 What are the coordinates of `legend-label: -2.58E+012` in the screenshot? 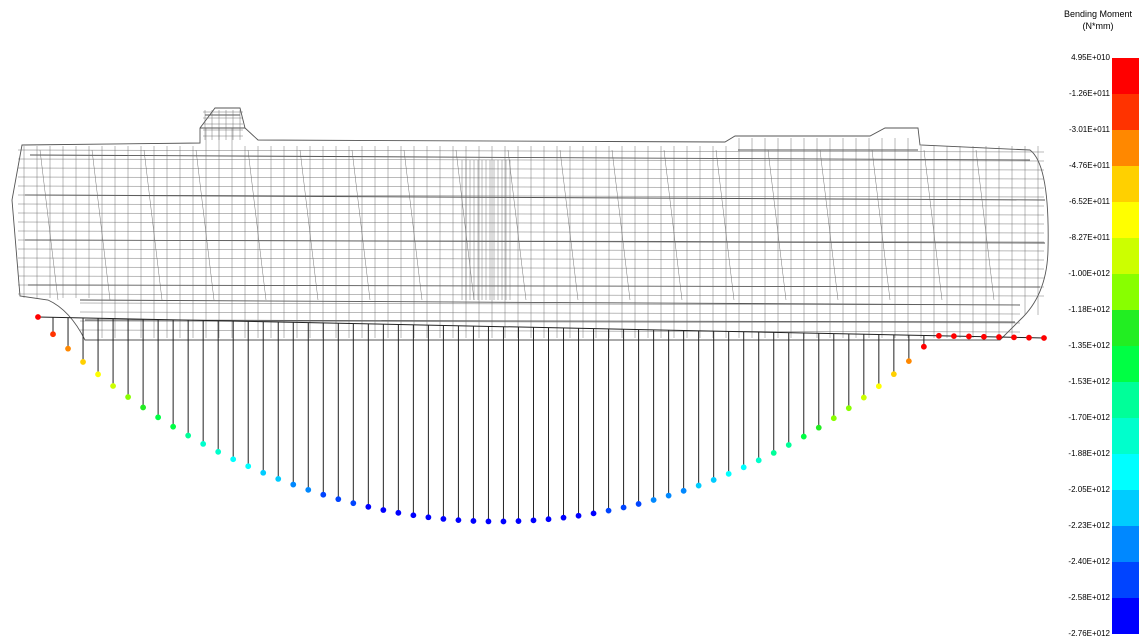 It's located at (1089, 597).